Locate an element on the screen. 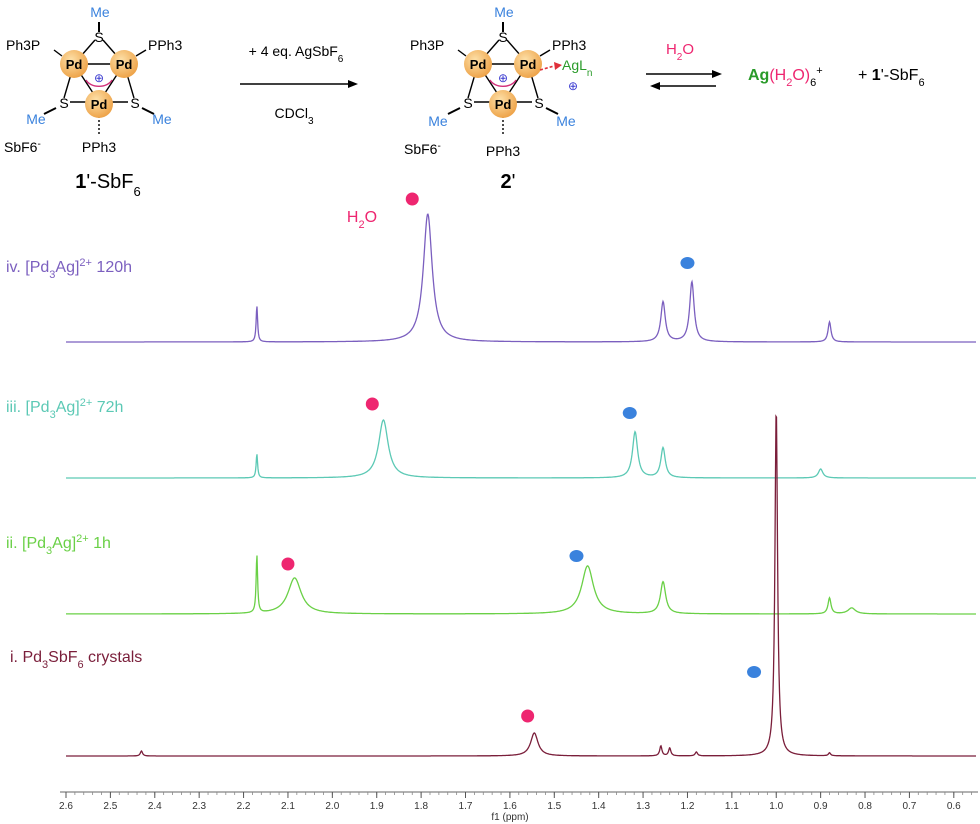 The image size is (980, 824). x-tick-label: 0.8 is located at coordinates (865, 806).